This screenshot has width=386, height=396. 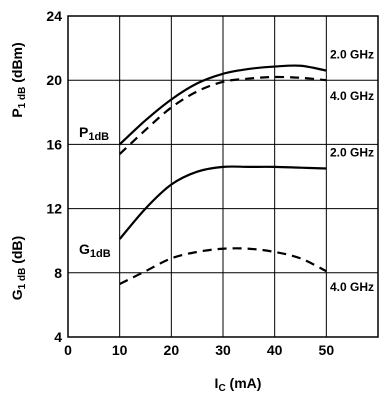 What do you see at coordinates (22, 98) in the screenshot?
I see `y-axis-title-p-sub: 1 dB` at bounding box center [22, 98].